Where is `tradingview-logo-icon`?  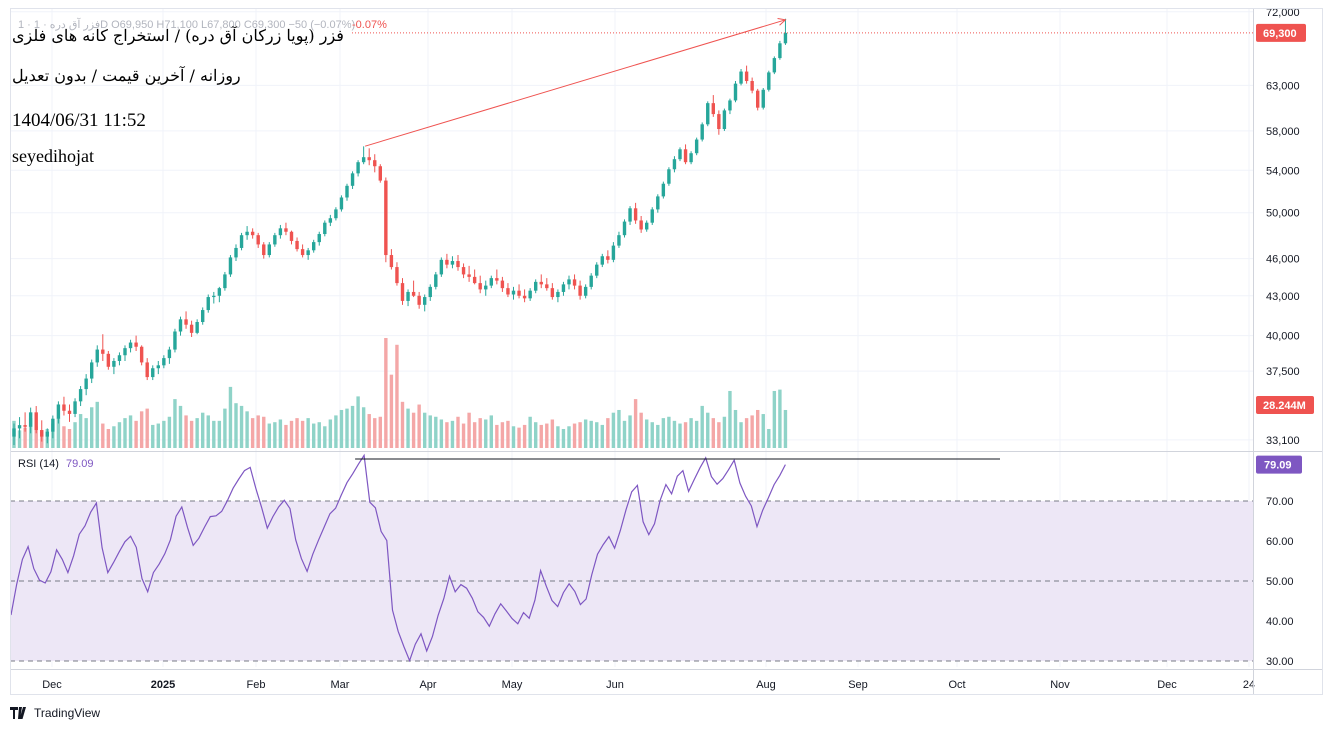 tradingview-logo-icon is located at coordinates (18, 713).